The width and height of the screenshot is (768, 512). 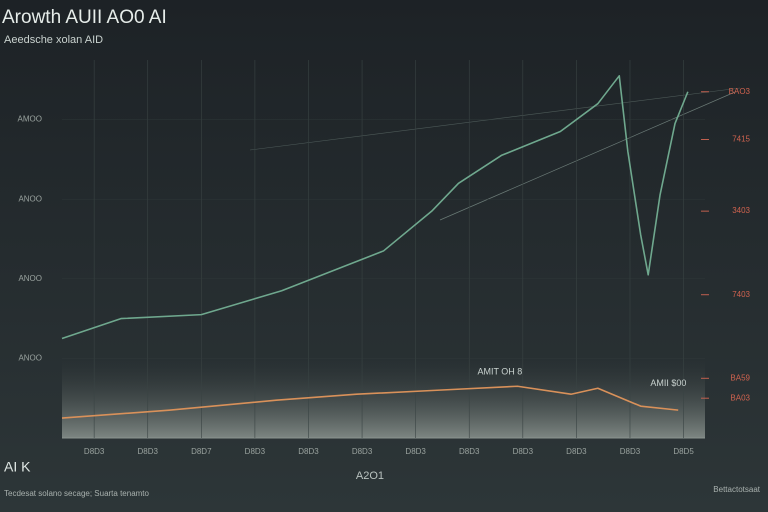 What do you see at coordinates (740, 397) in the screenshot?
I see `y2-tick-label: BA03` at bounding box center [740, 397].